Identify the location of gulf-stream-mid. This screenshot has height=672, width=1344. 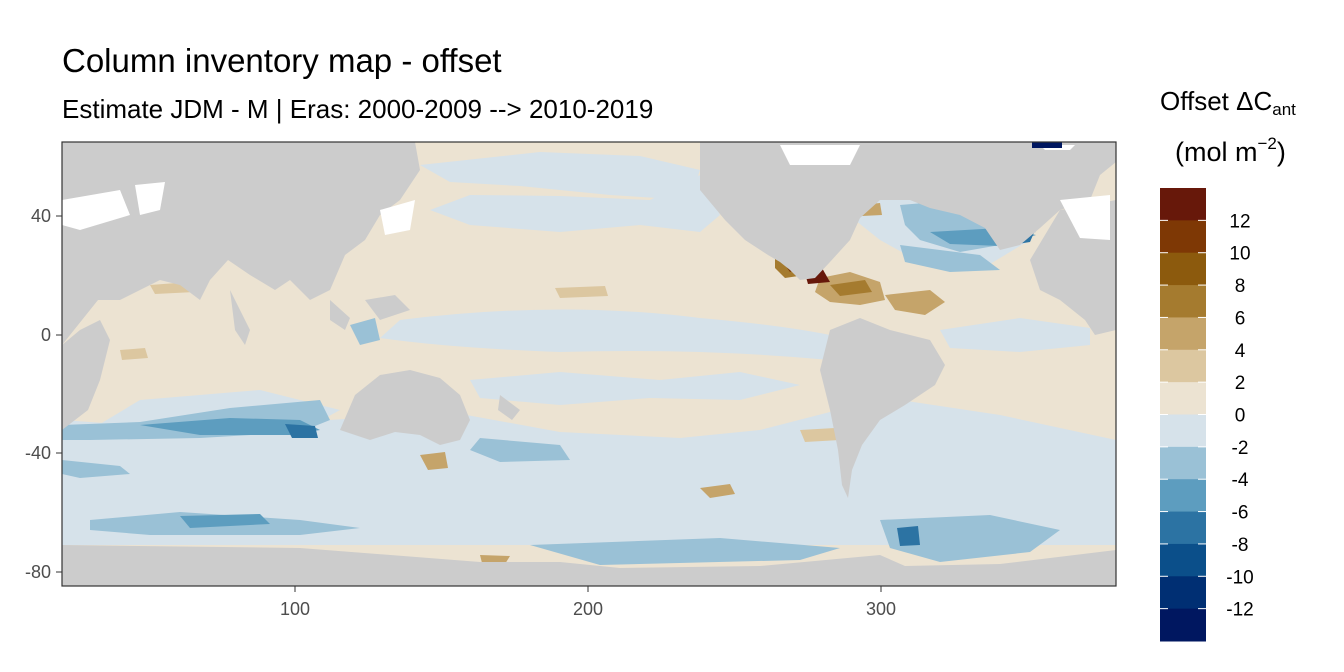
(950, 258).